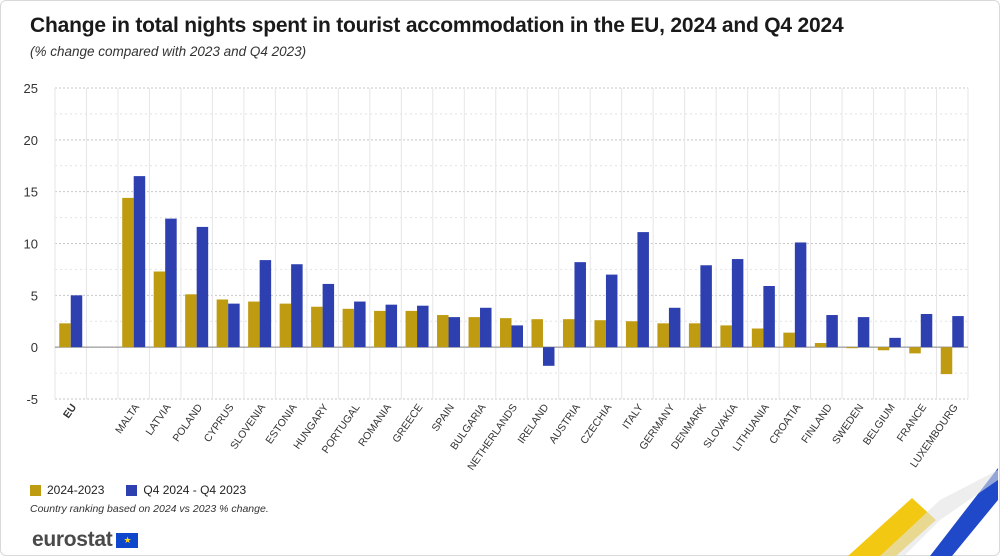 The width and height of the screenshot is (1000, 556). I want to click on y-tick-label: 15, so click(31, 192).